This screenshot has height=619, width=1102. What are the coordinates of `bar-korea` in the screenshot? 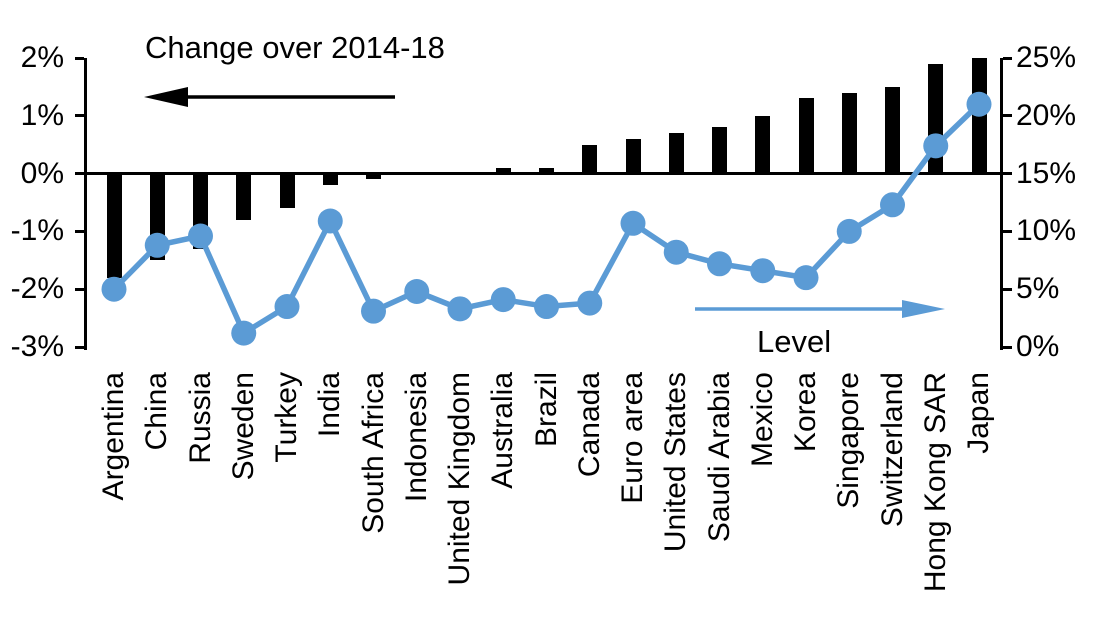 It's located at (806, 136).